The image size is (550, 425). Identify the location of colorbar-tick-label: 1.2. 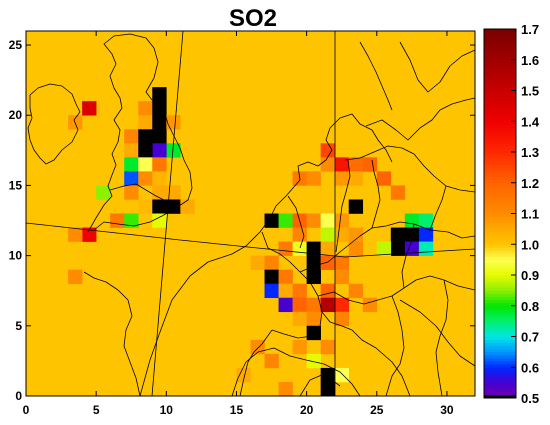
(530, 183).